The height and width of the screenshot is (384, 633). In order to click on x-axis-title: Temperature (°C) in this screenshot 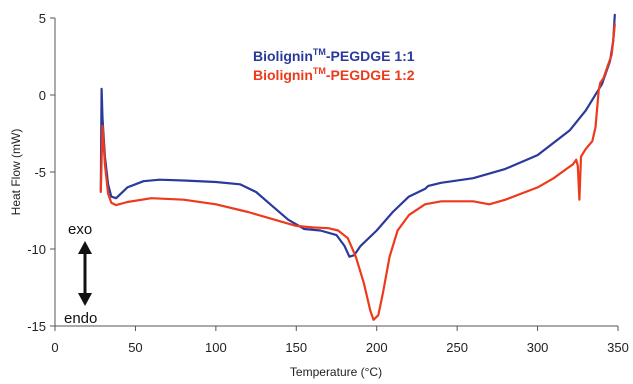, I will do `click(336, 372)`.